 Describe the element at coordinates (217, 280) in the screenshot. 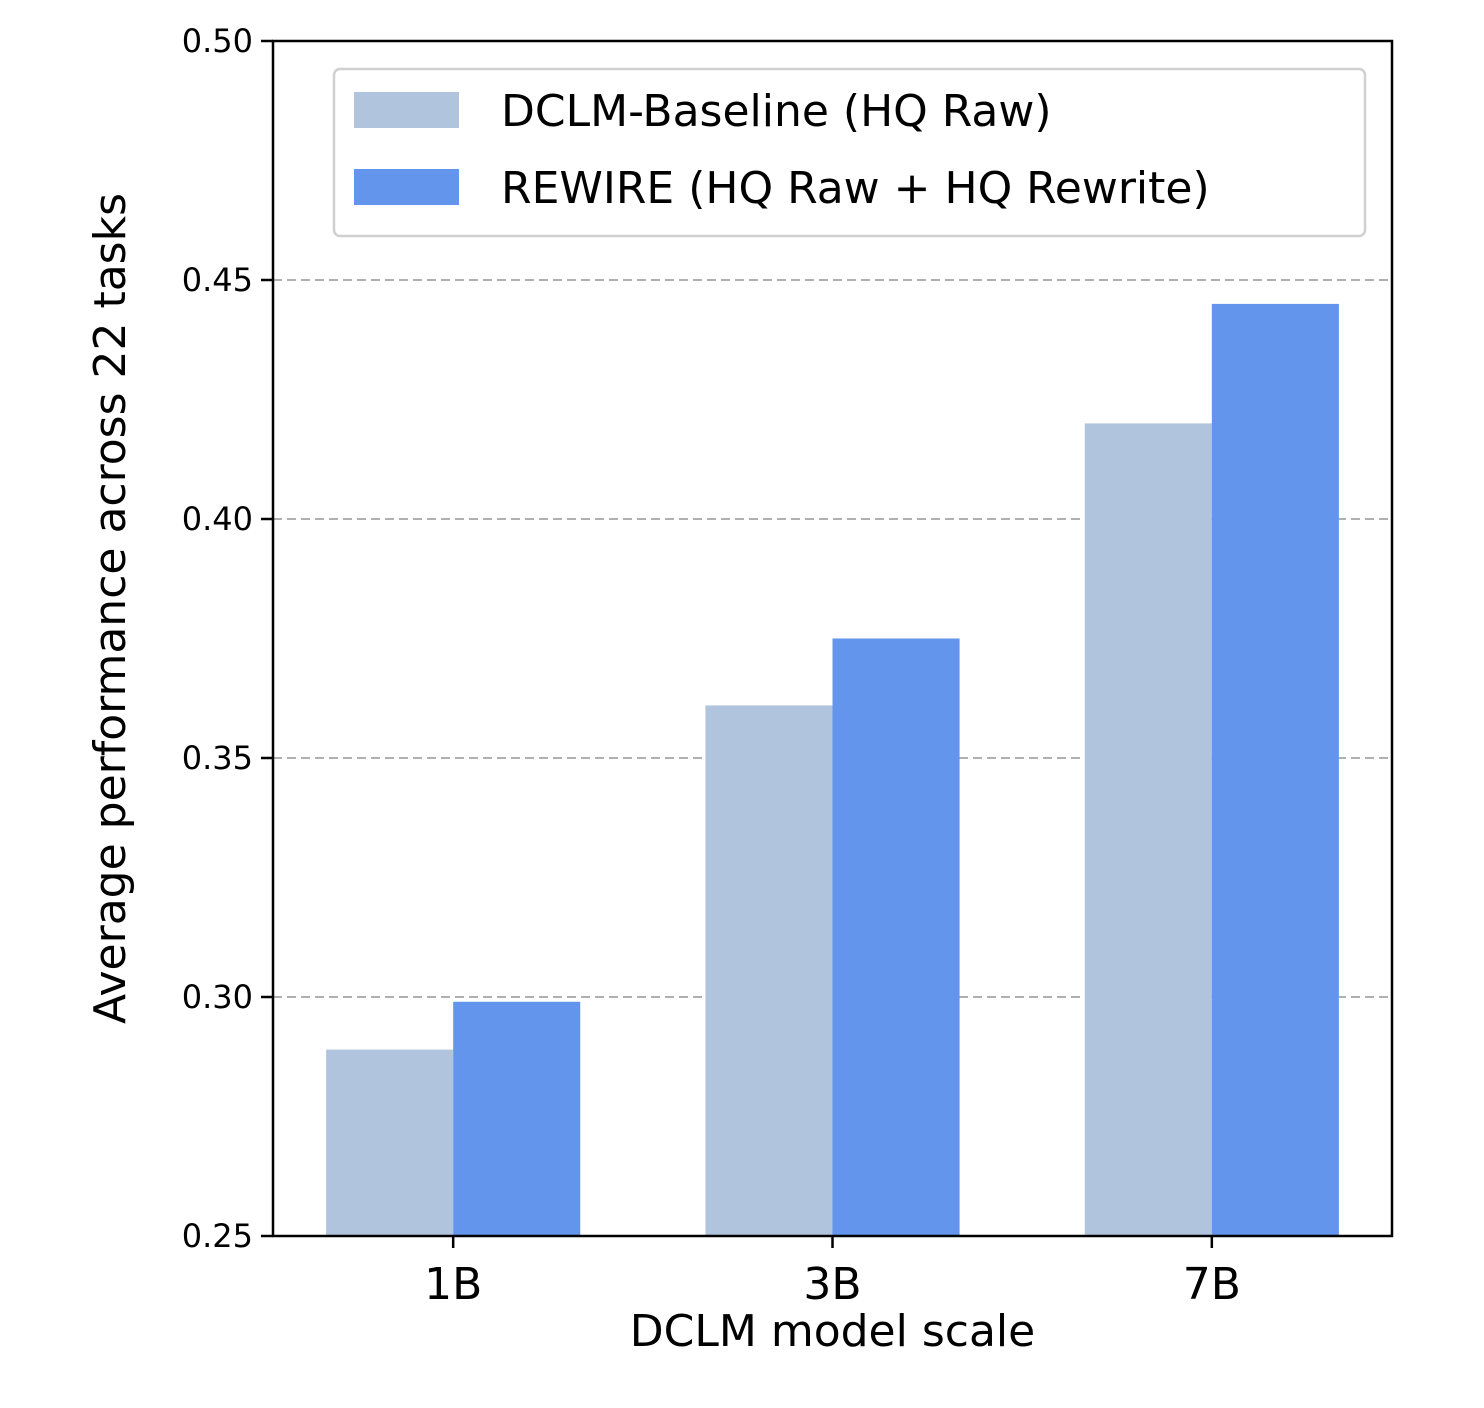

I see `y-tick-label: 0.45` at that location.